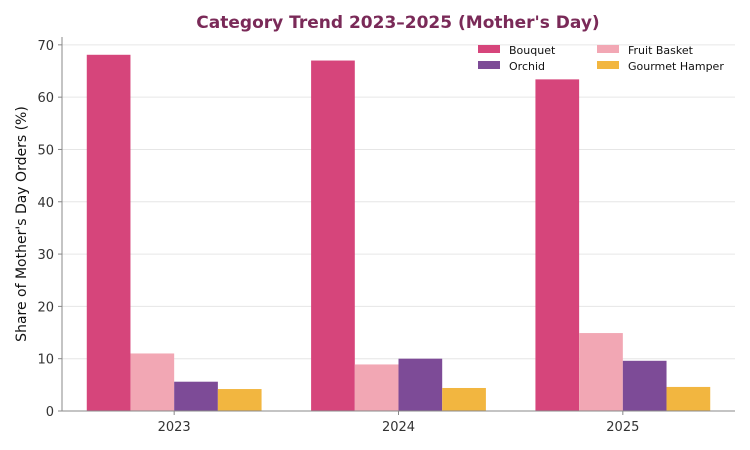  Describe the element at coordinates (45, 98) in the screenshot. I see `y-tick-label: 60` at that location.